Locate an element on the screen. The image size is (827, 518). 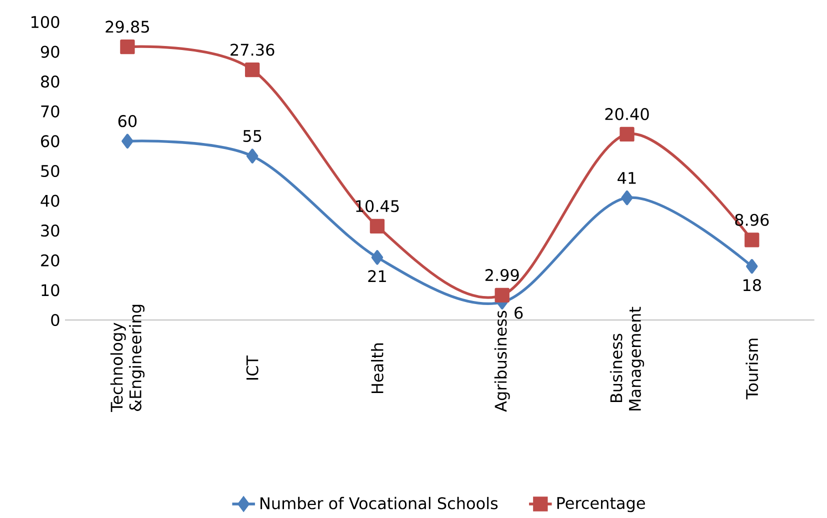
y-tick-label: 70 is located at coordinates (50, 111).